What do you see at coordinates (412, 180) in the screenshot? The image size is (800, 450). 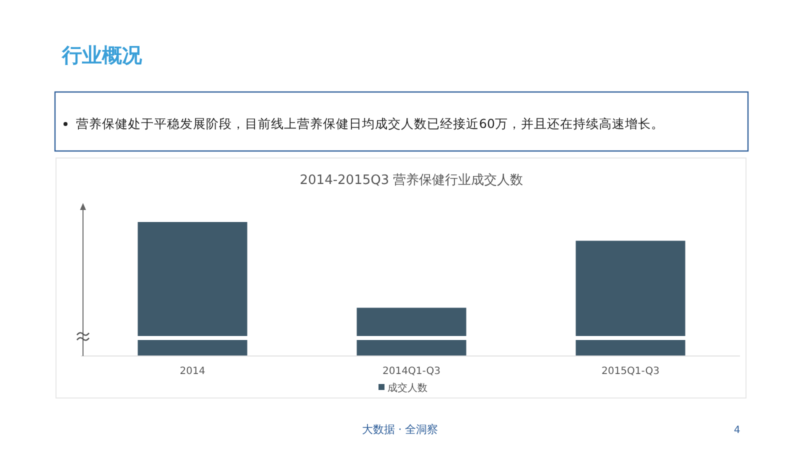 I see `chart-title: 2014-2015Q3 营养保健行业成交人数` at bounding box center [412, 180].